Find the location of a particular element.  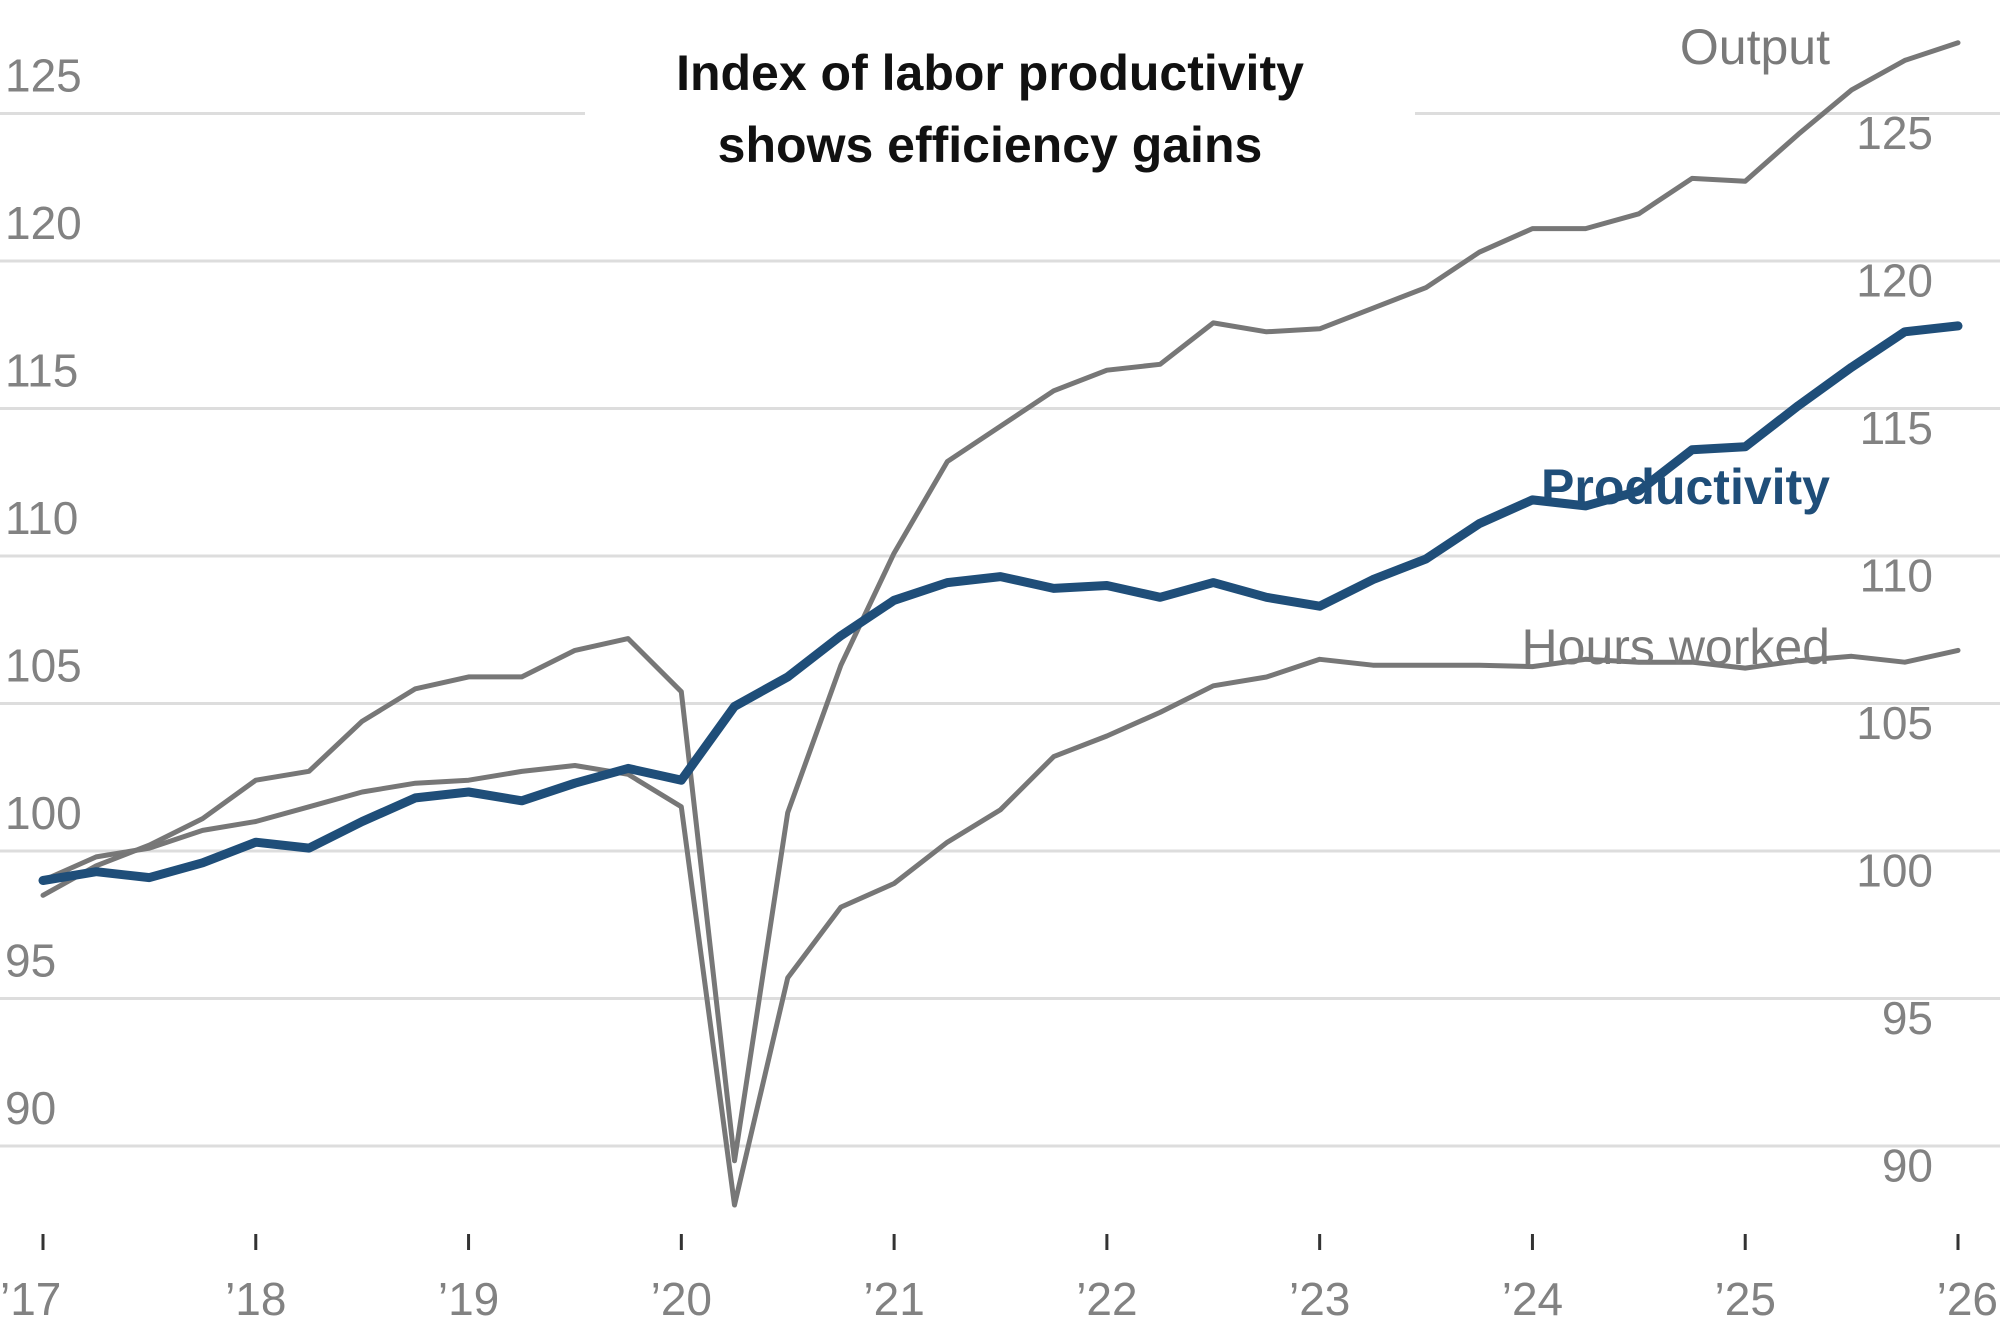

chart-title-line-1: Index of labor productivity is located at coordinates (990, 73).